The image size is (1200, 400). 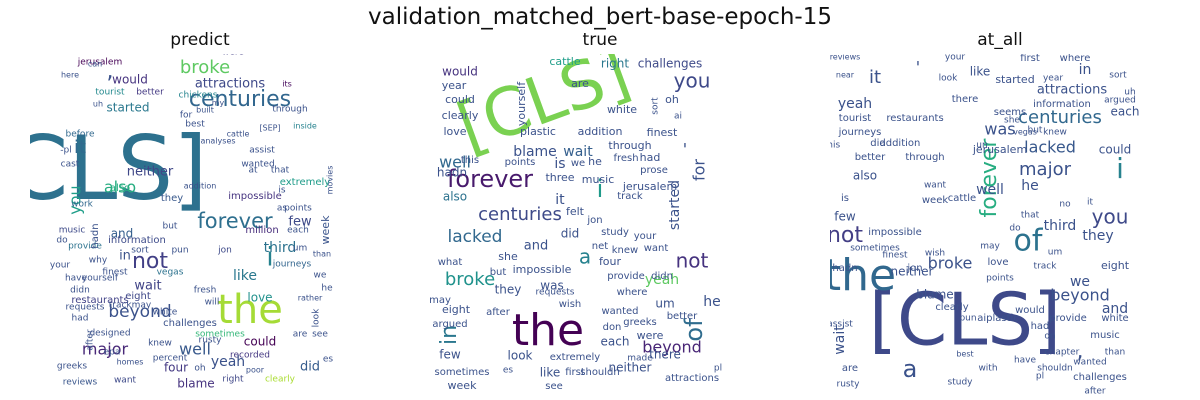 I want to click on cloud-word: may, so click(x=990, y=247).